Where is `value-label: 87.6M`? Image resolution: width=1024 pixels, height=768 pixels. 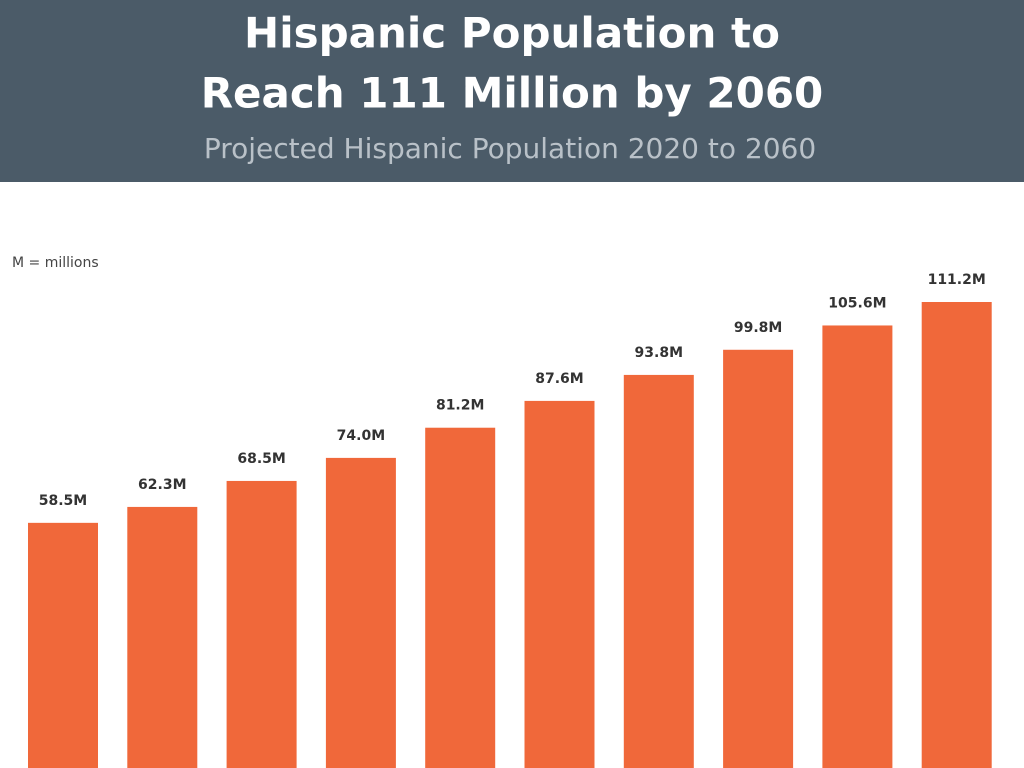 value-label: 87.6M is located at coordinates (559, 379).